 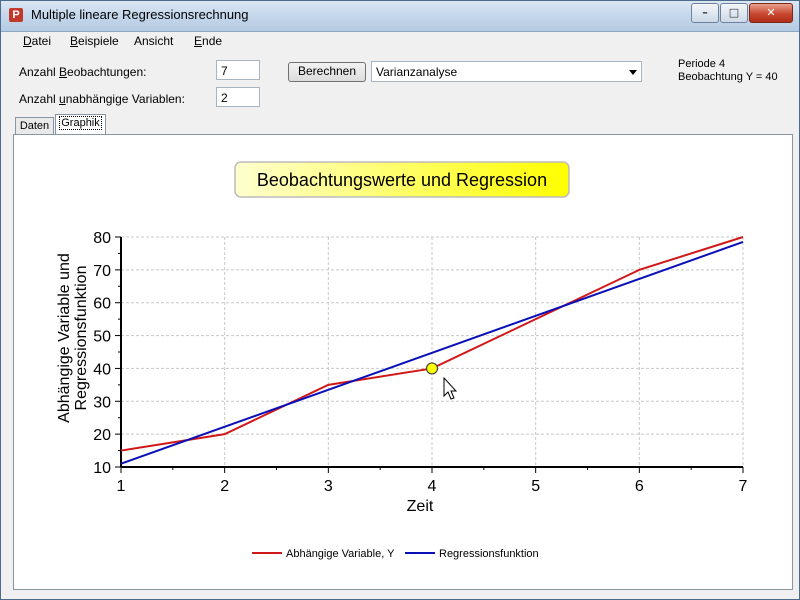 What do you see at coordinates (102, 337) in the screenshot?
I see `y-tick-label: 50` at bounding box center [102, 337].